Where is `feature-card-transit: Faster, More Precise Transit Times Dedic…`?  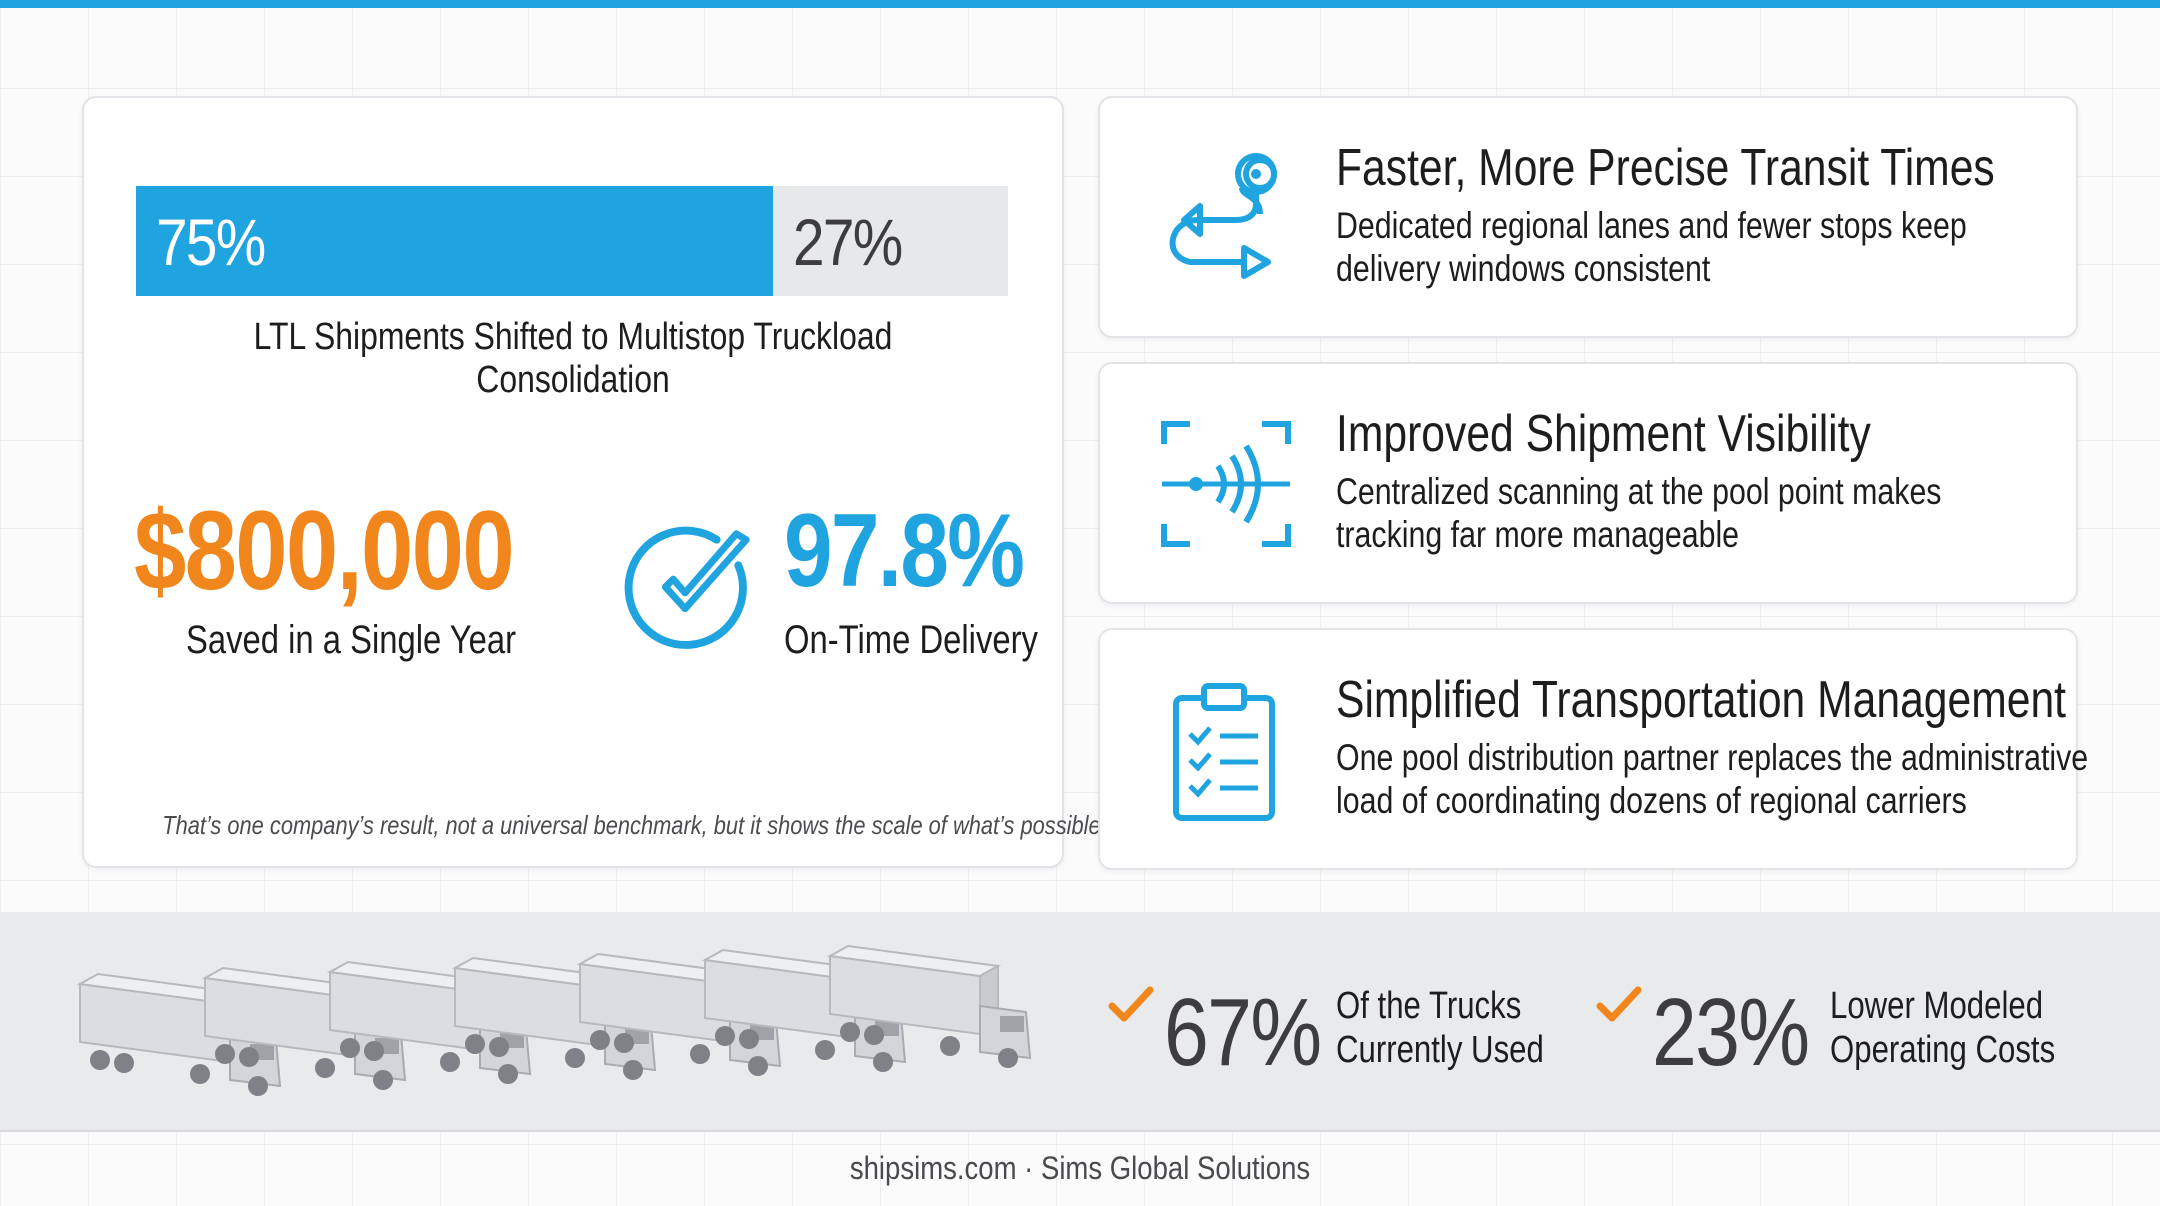
feature-card-transit: Faster, More Precise Transit Times Dedic… is located at coordinates (1588, 217).